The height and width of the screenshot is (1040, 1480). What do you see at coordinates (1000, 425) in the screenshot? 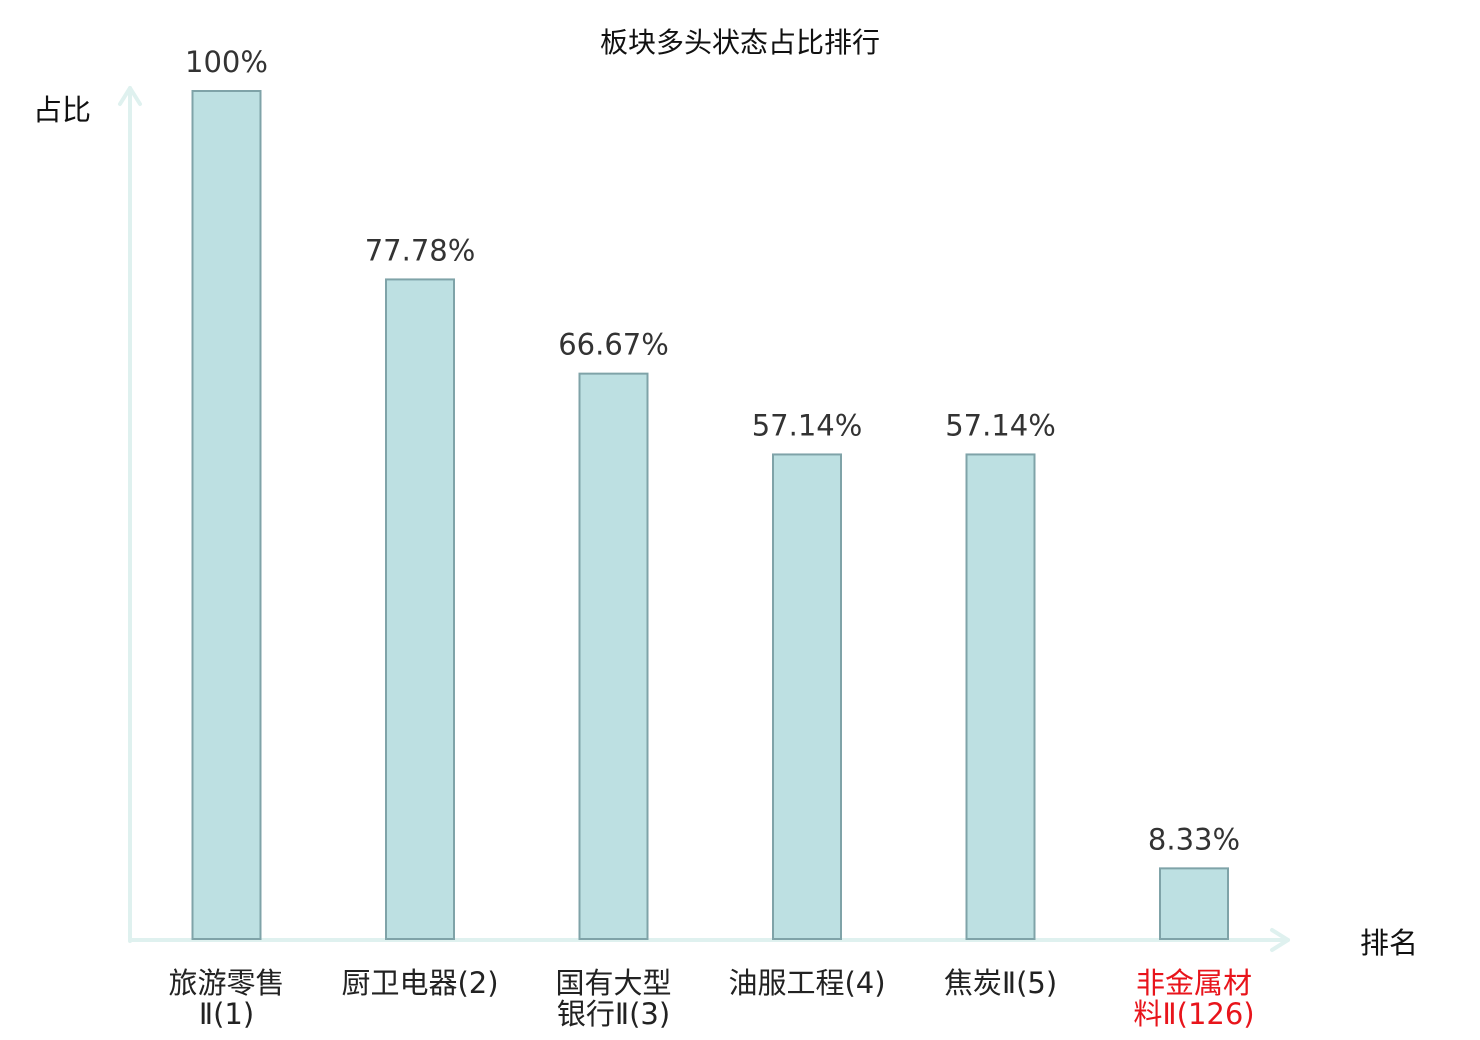
I see `value-label-5: 57.14%` at bounding box center [1000, 425].